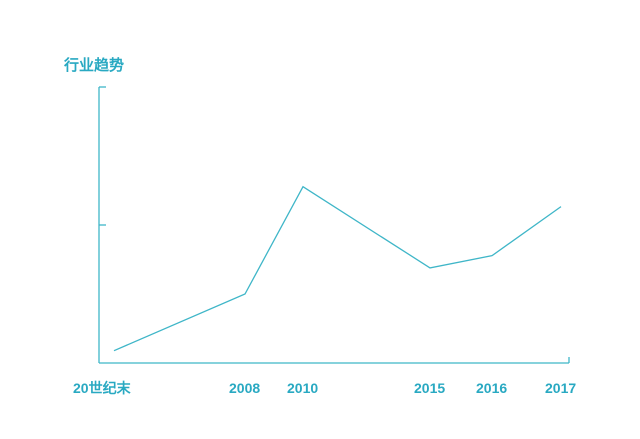 Image resolution: width=640 pixels, height=439 pixels. What do you see at coordinates (244, 388) in the screenshot?
I see `x-tick-label-1: 2008` at bounding box center [244, 388].